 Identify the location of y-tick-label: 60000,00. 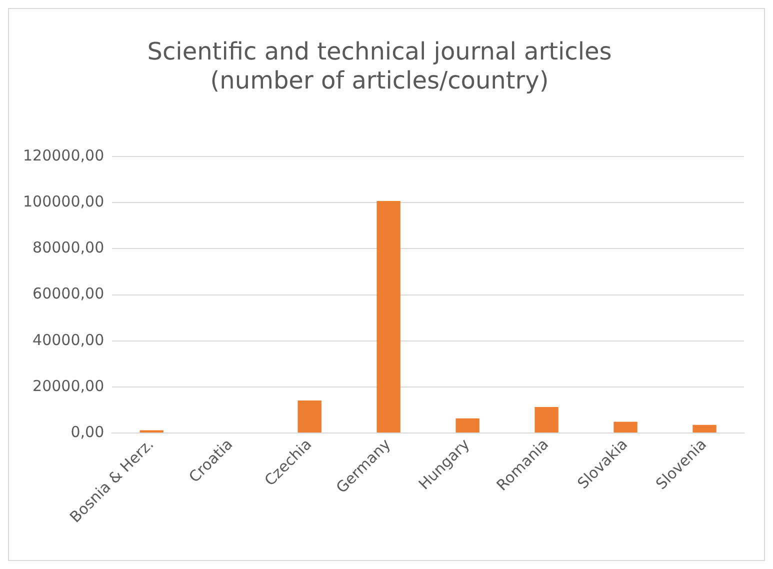
(68, 293).